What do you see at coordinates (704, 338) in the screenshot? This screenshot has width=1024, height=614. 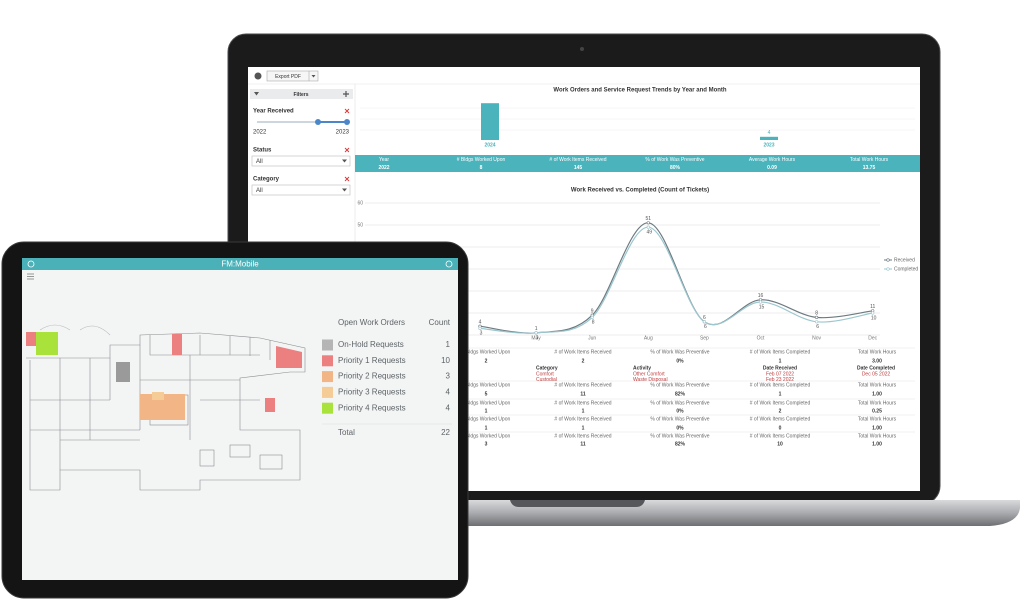 I see `x-tick-label: Sep` at bounding box center [704, 338].